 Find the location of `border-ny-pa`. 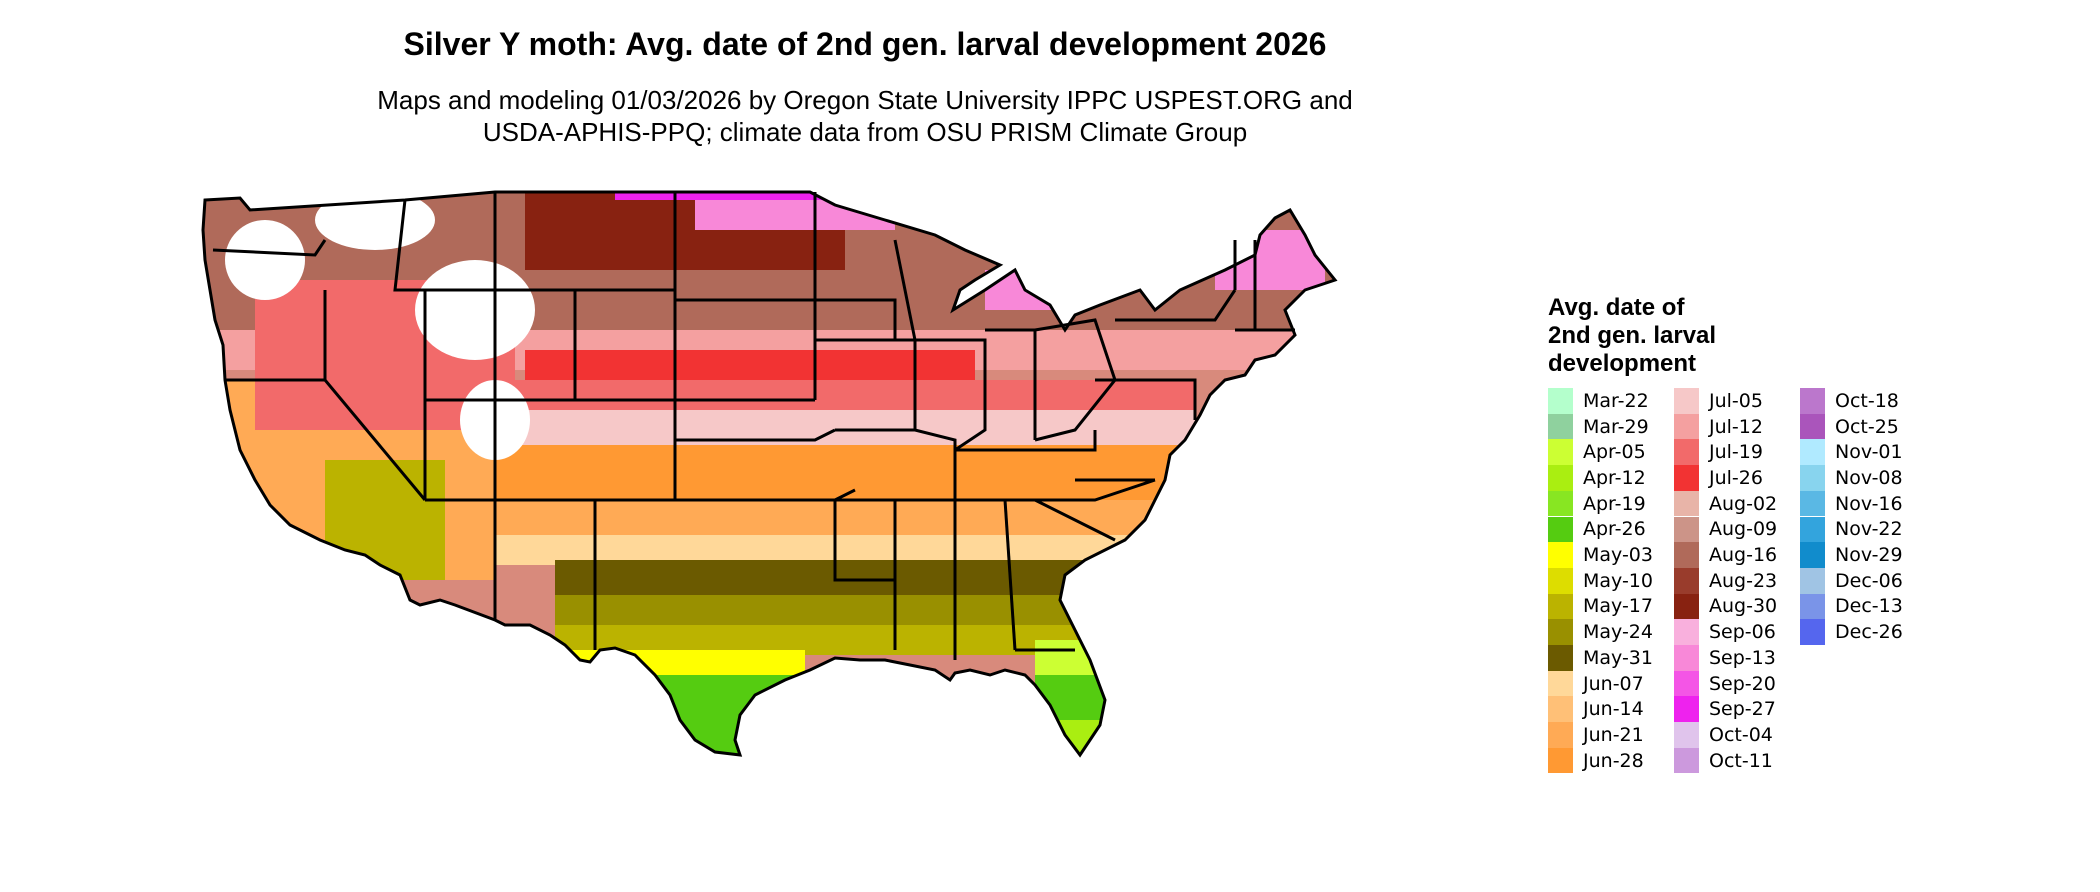

border-ny-pa is located at coordinates (1176, 305).